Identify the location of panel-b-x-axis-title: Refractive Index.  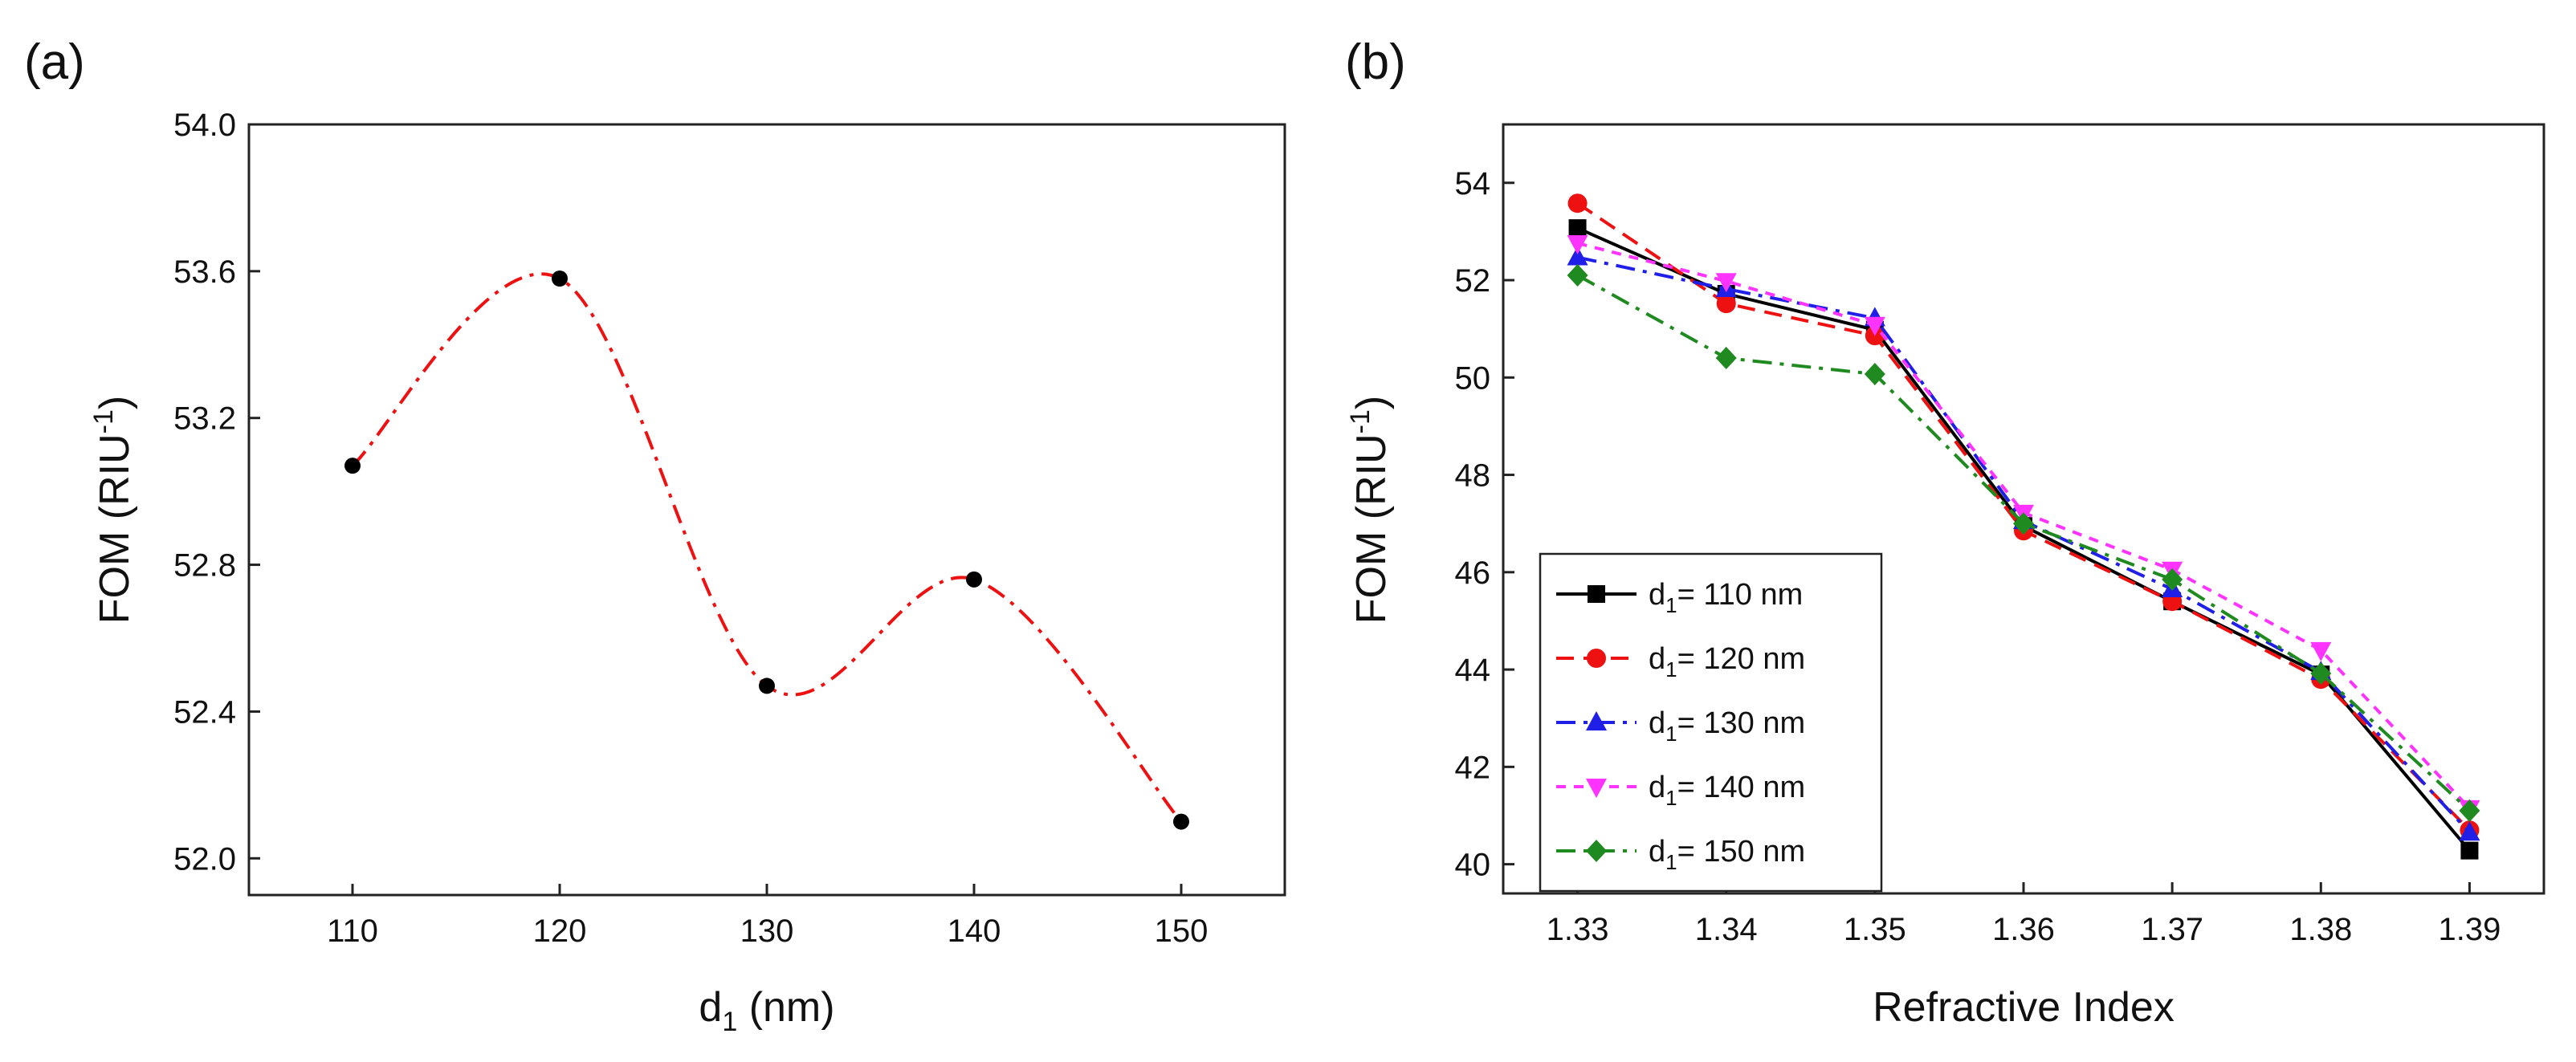
(2024, 1007).